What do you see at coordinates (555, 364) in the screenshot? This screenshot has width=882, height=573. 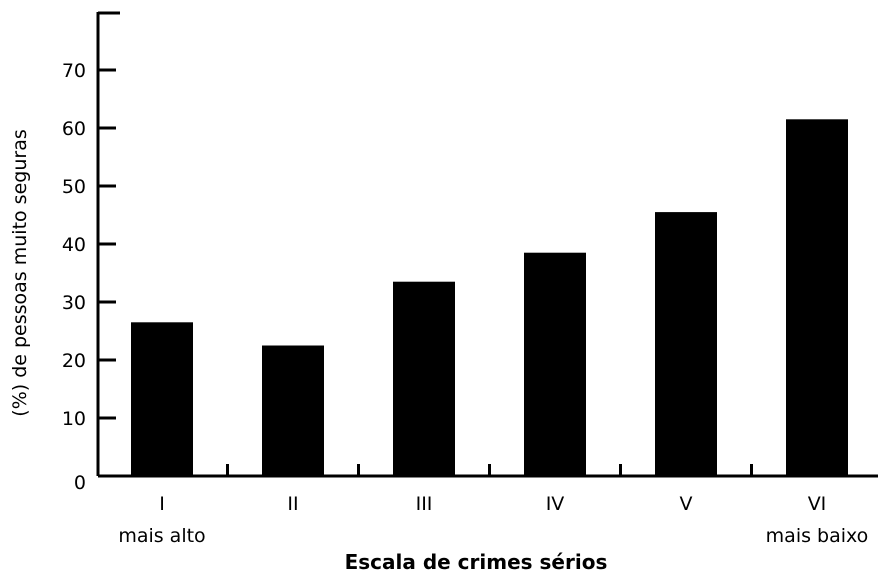 I see `bar-iv` at bounding box center [555, 364].